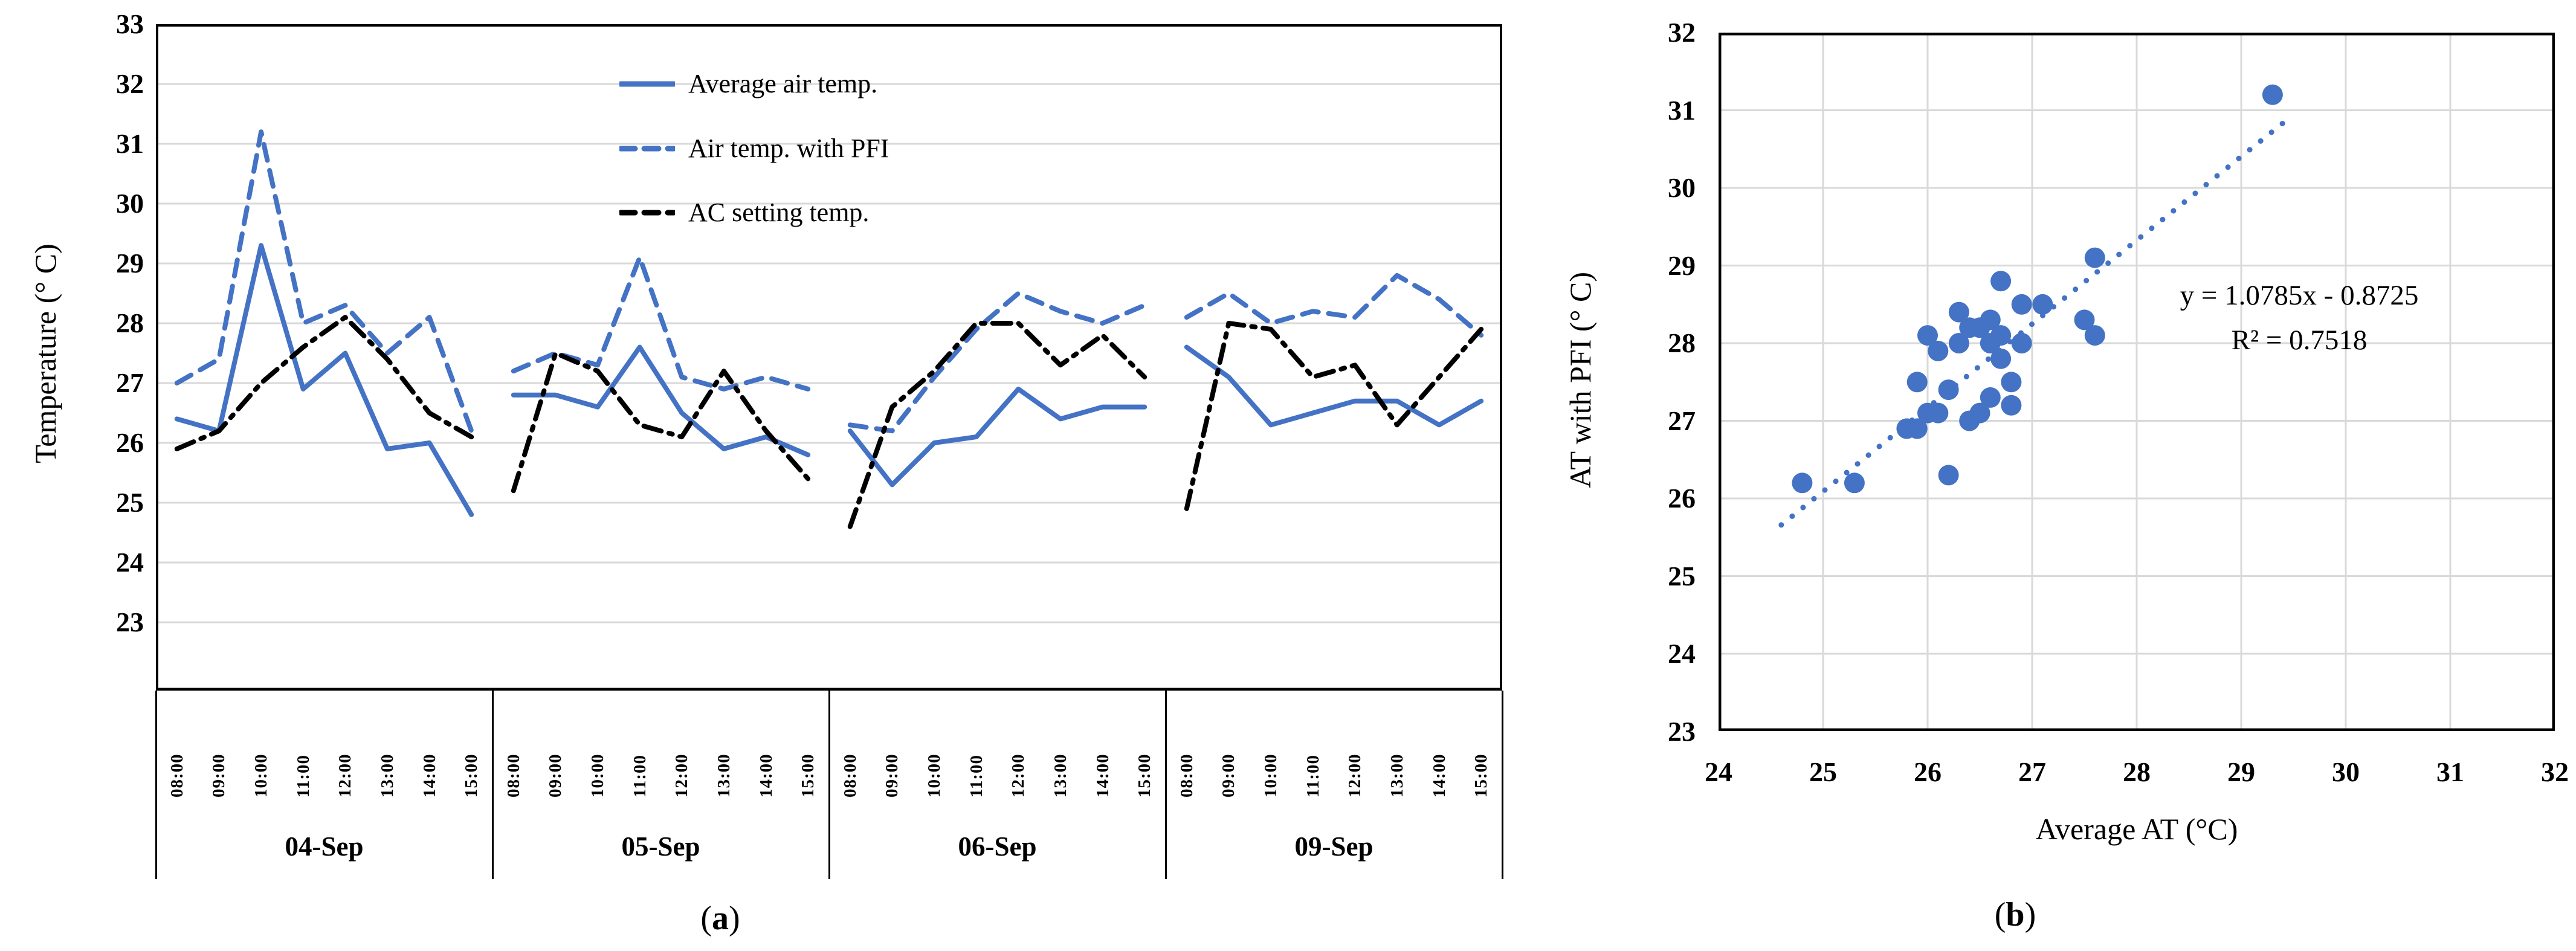 The height and width of the screenshot is (951, 2576). What do you see at coordinates (388, 775) in the screenshot?
I see `time-label-04-Sep-13:00: 13:00` at bounding box center [388, 775].